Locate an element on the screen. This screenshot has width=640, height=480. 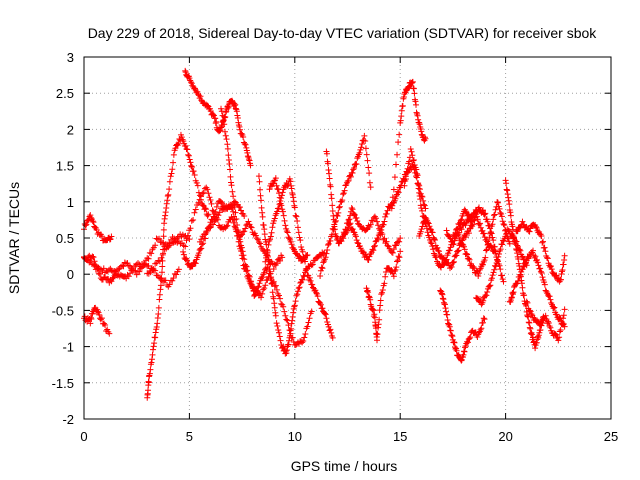
y-tick-label: 1 is located at coordinates (70, 202).